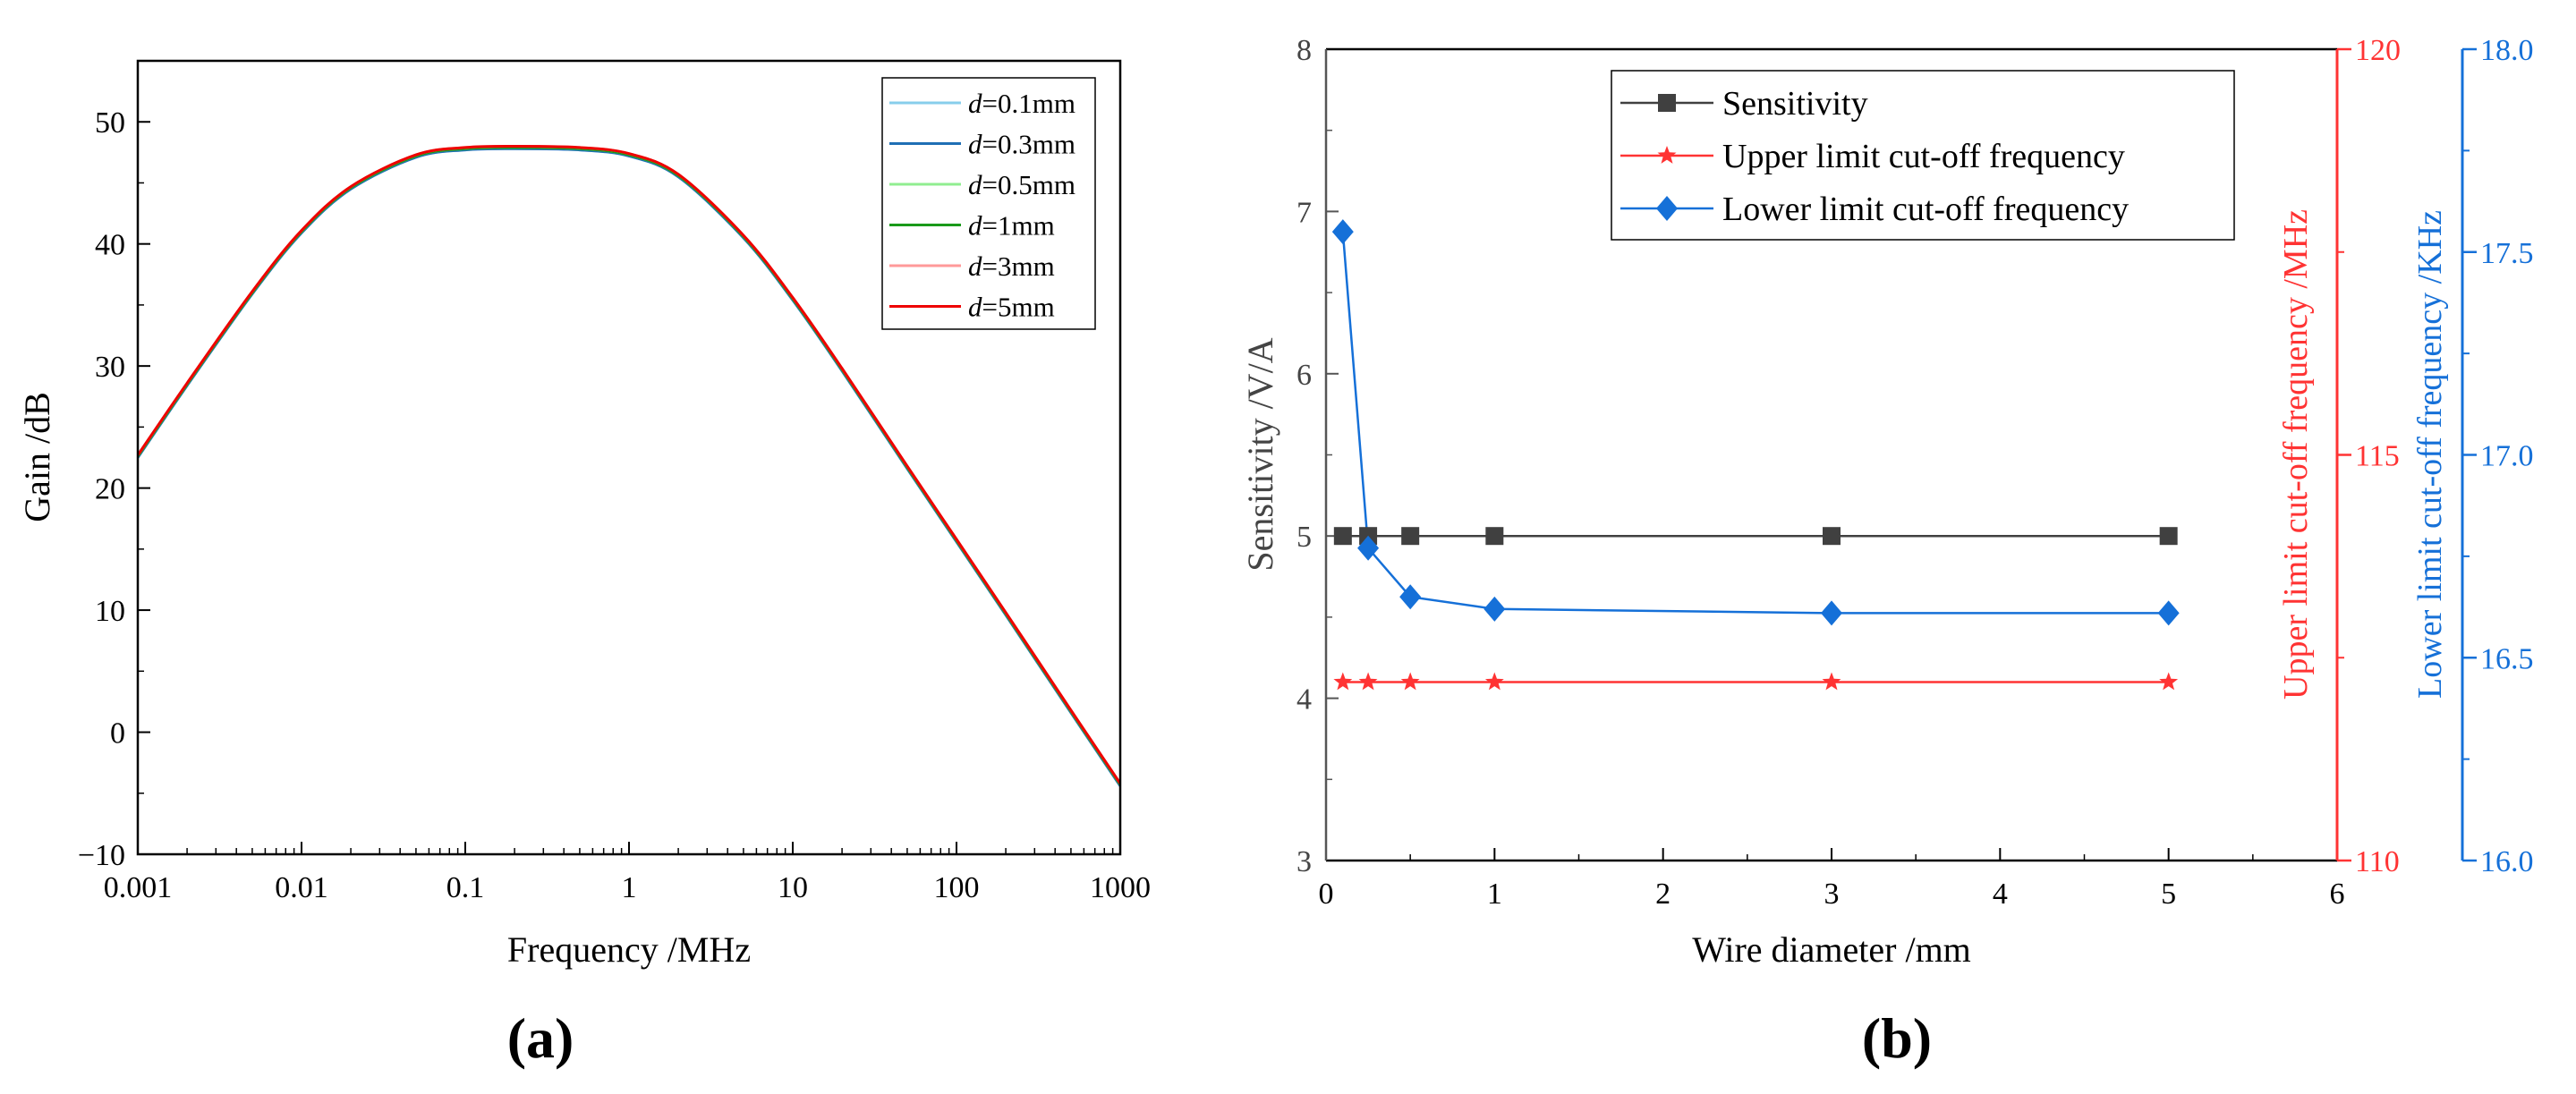  I want to click on a-xtick-label: 100, so click(957, 887).